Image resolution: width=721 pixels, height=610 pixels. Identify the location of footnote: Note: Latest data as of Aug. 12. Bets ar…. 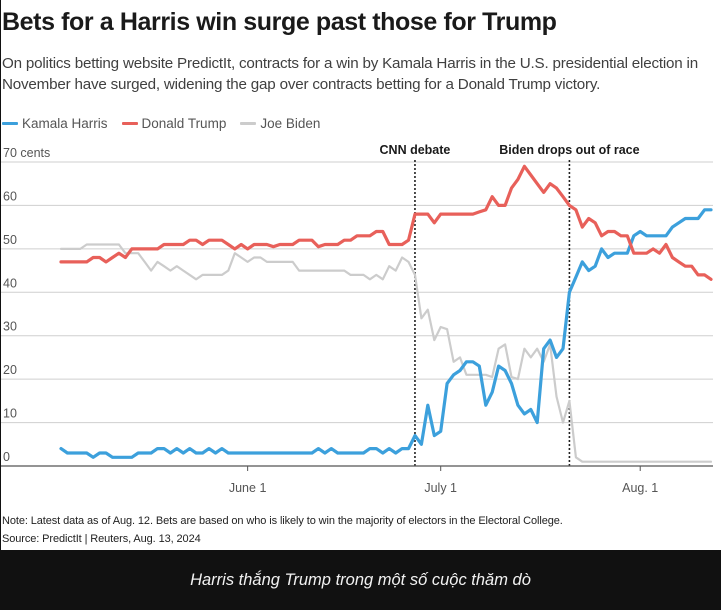
(282, 521).